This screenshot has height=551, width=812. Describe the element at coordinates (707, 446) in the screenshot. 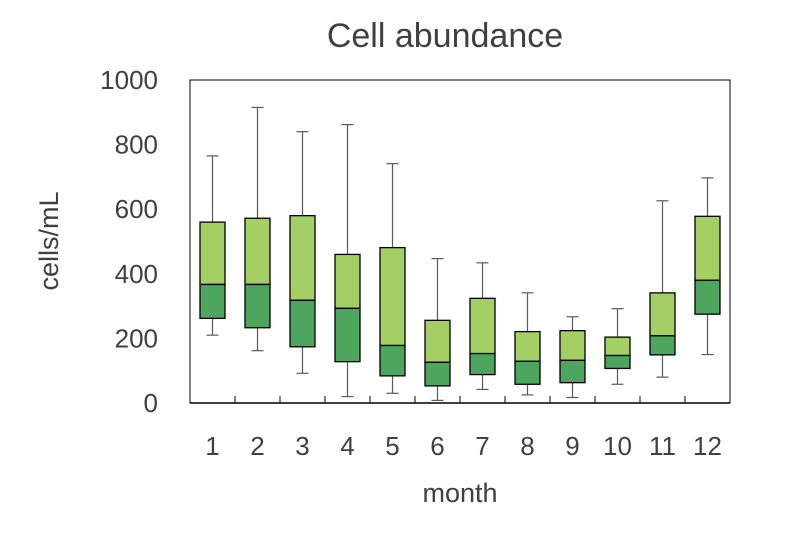

I see `x-tick-label: 12` at that location.